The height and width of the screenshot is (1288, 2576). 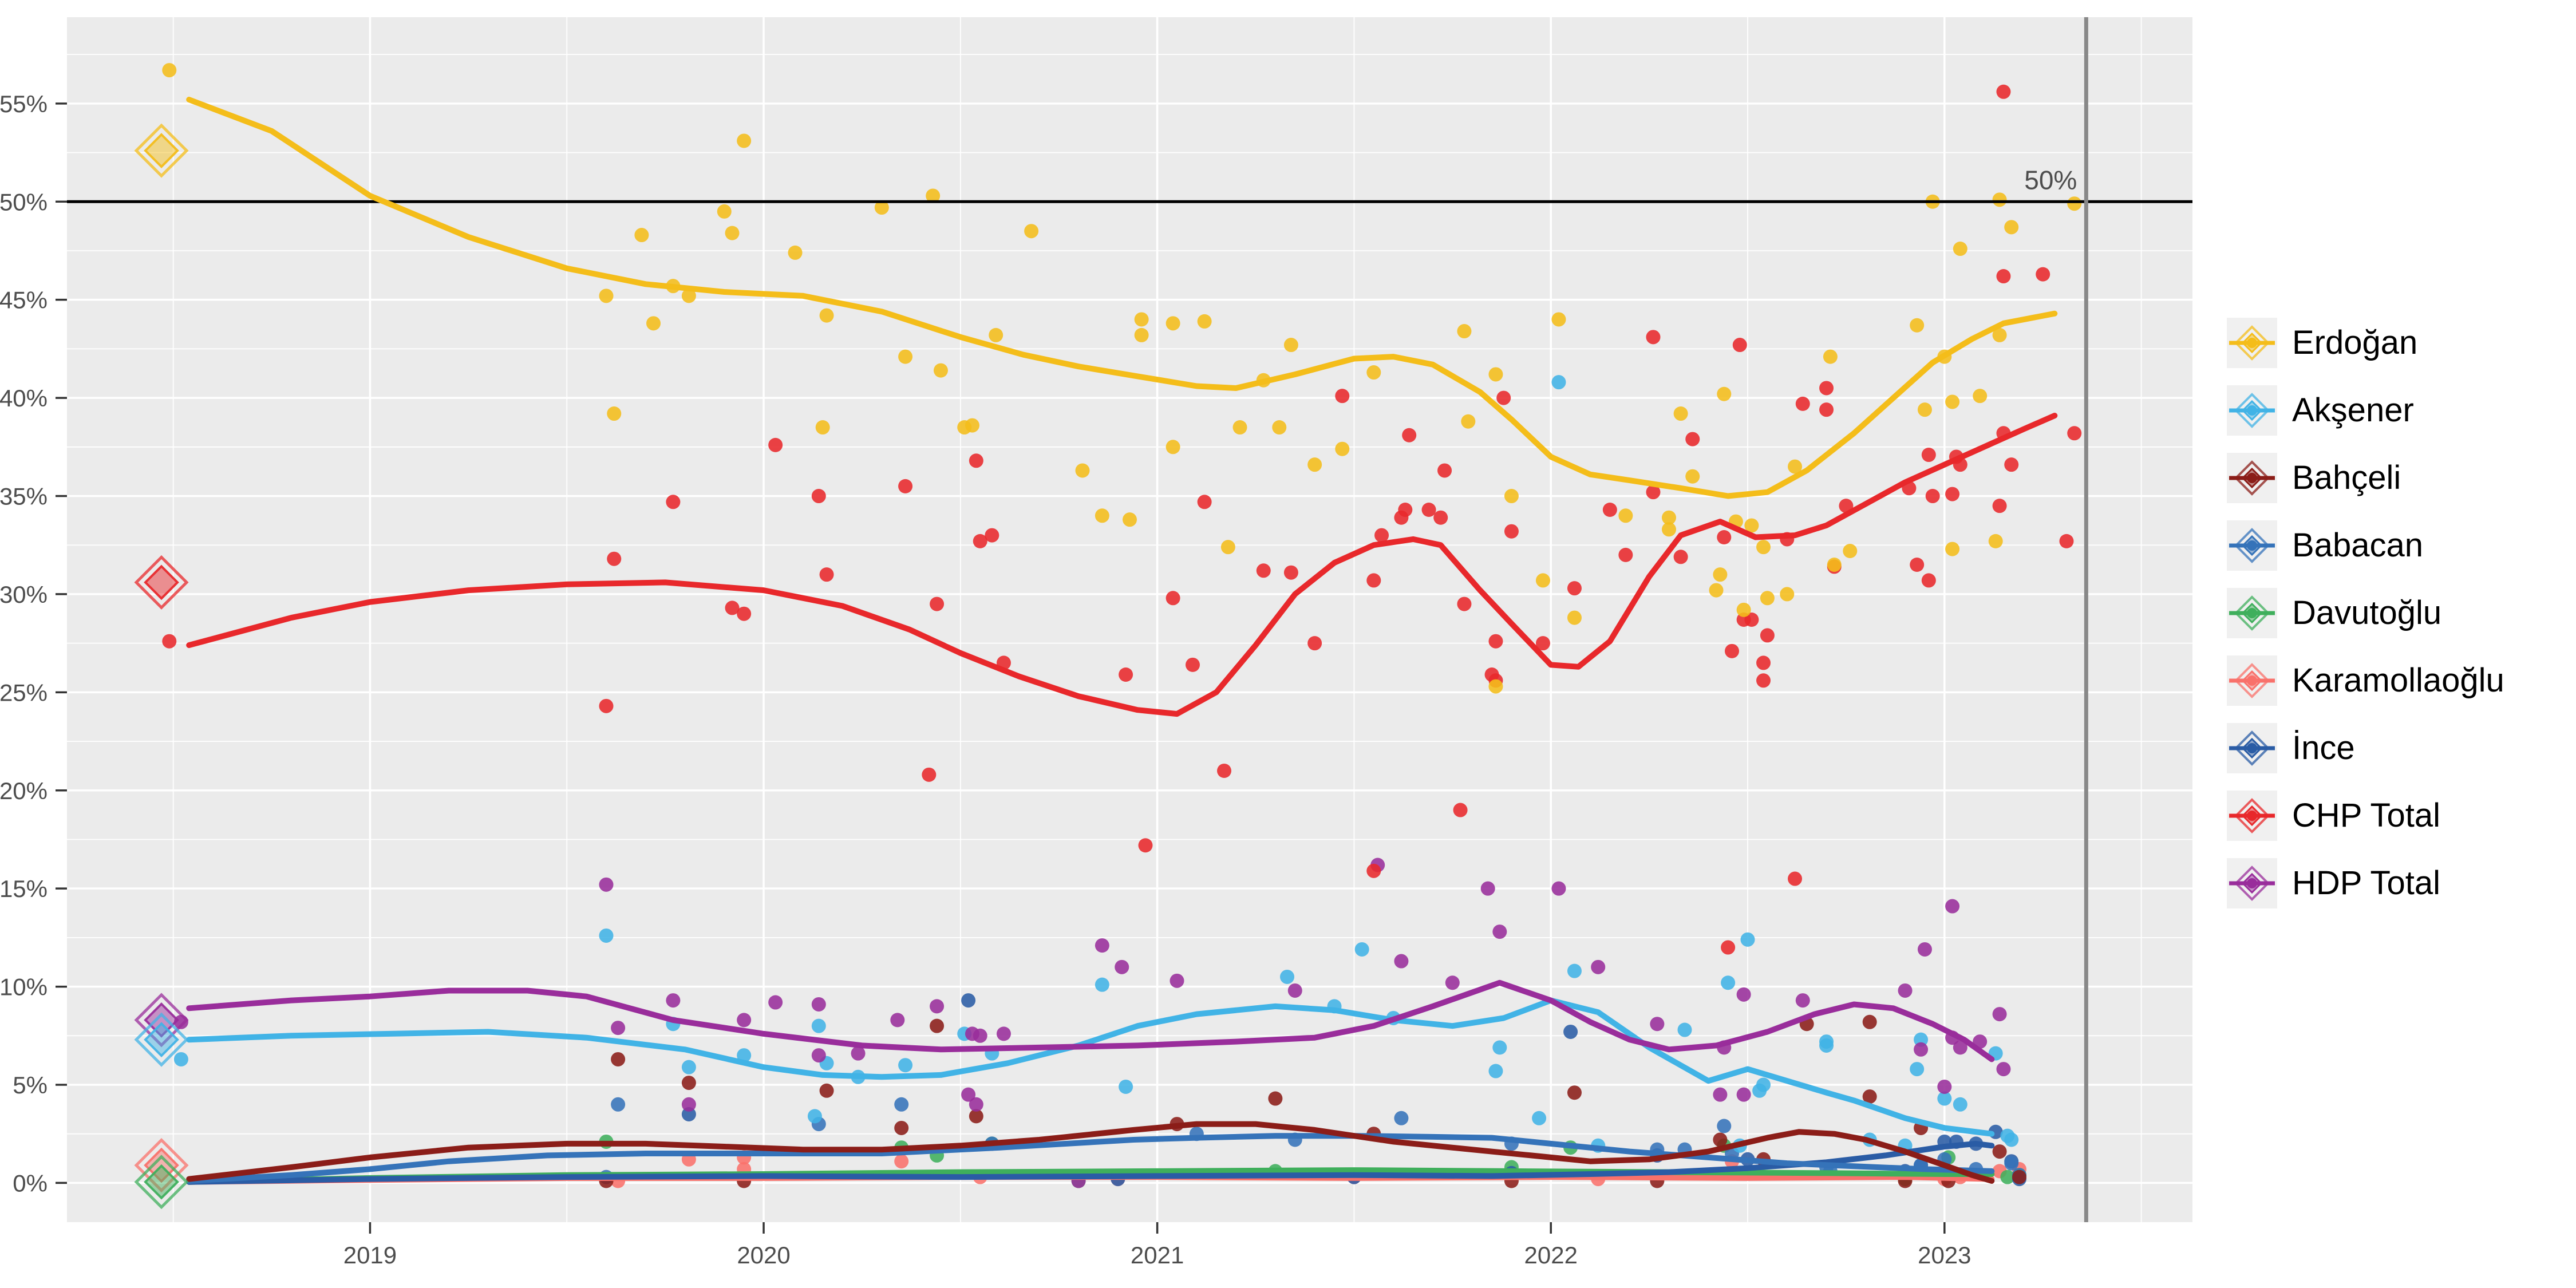 What do you see at coordinates (2398, 748) in the screenshot?
I see `legend-item-İnce: İnce` at bounding box center [2398, 748].